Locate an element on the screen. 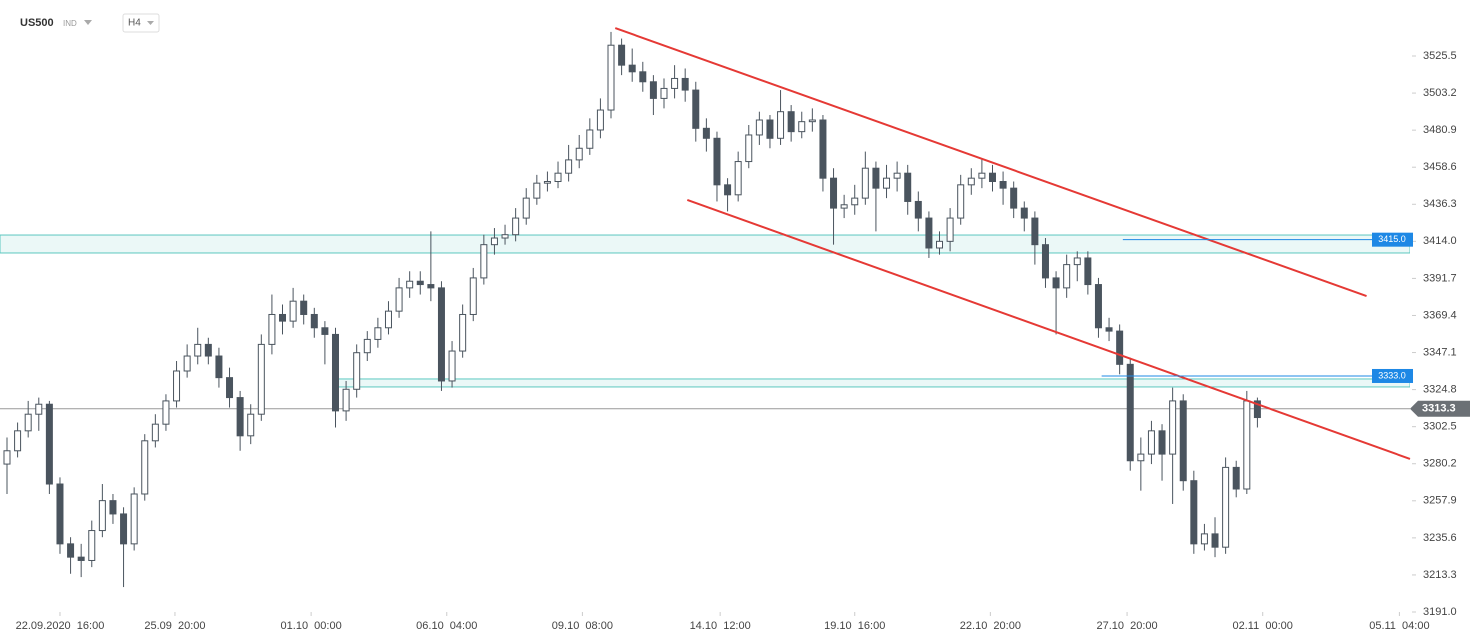 The height and width of the screenshot is (643, 1482). x-tick-label: 27.10 20:00 is located at coordinates (1126, 626).